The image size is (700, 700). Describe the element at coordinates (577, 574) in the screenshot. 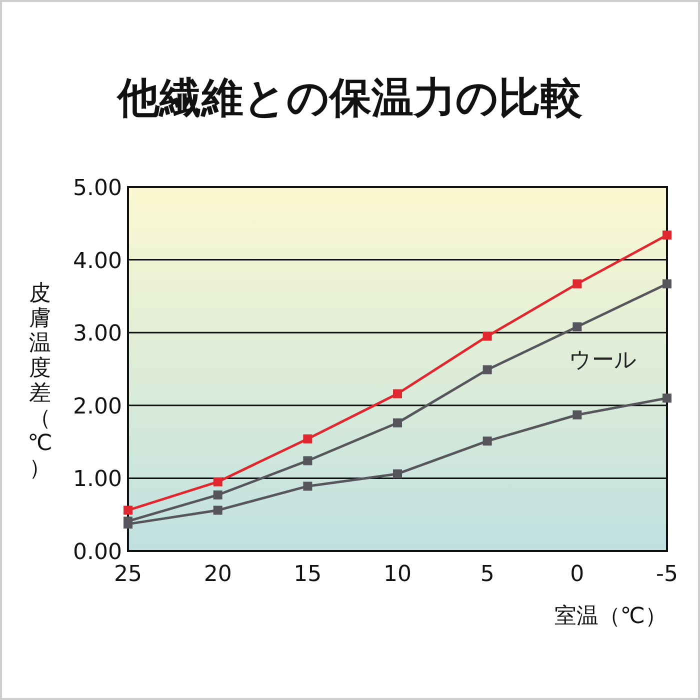

I see `x-tick-label: 0` at that location.